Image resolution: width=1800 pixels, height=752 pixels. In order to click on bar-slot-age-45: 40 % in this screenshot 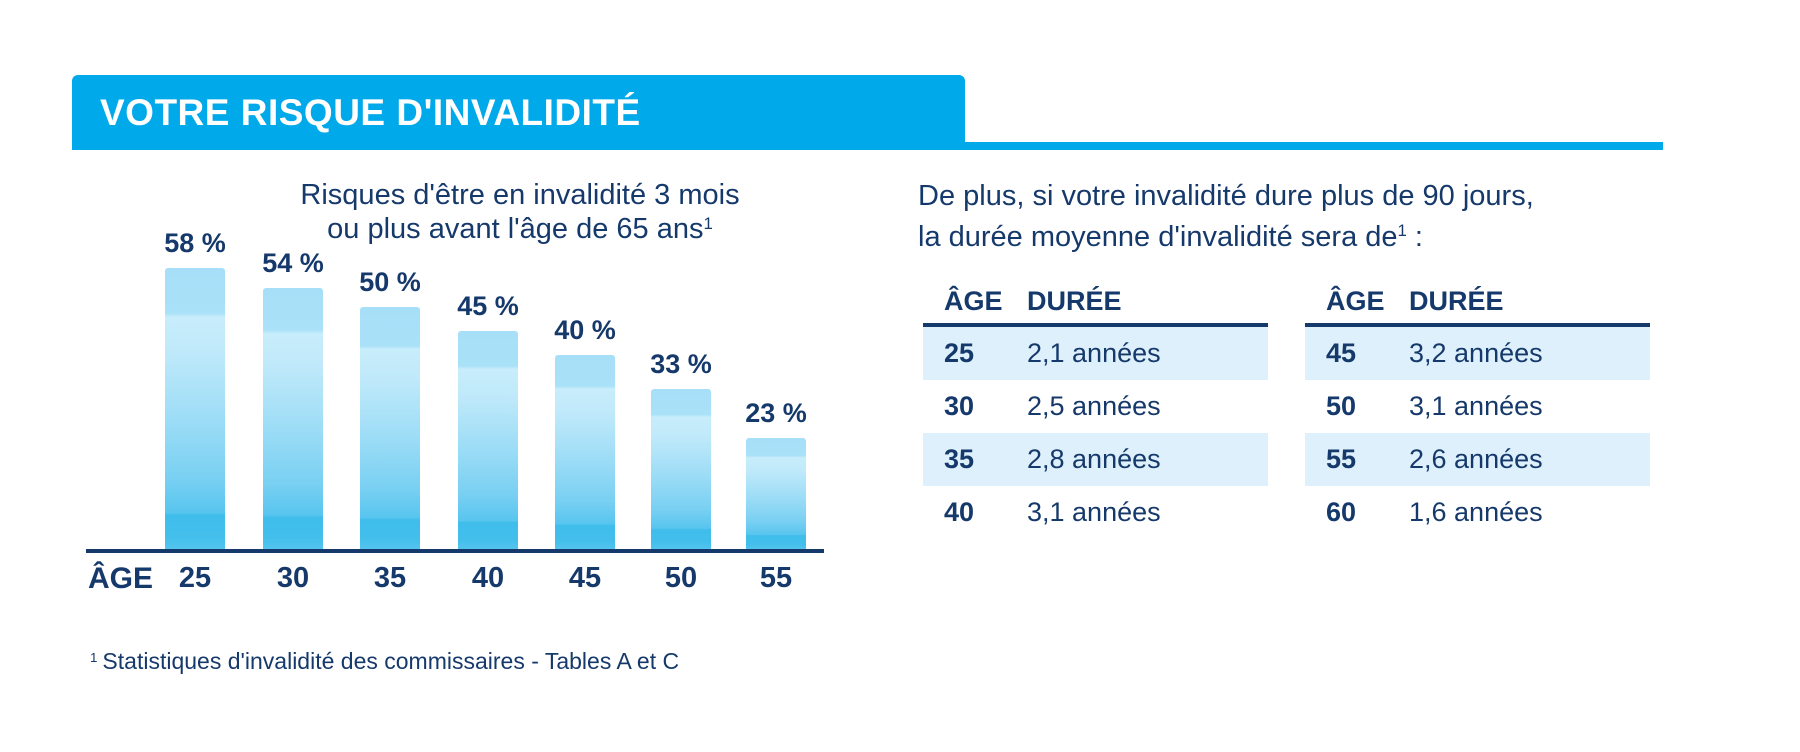, I will do `click(585, 432)`.